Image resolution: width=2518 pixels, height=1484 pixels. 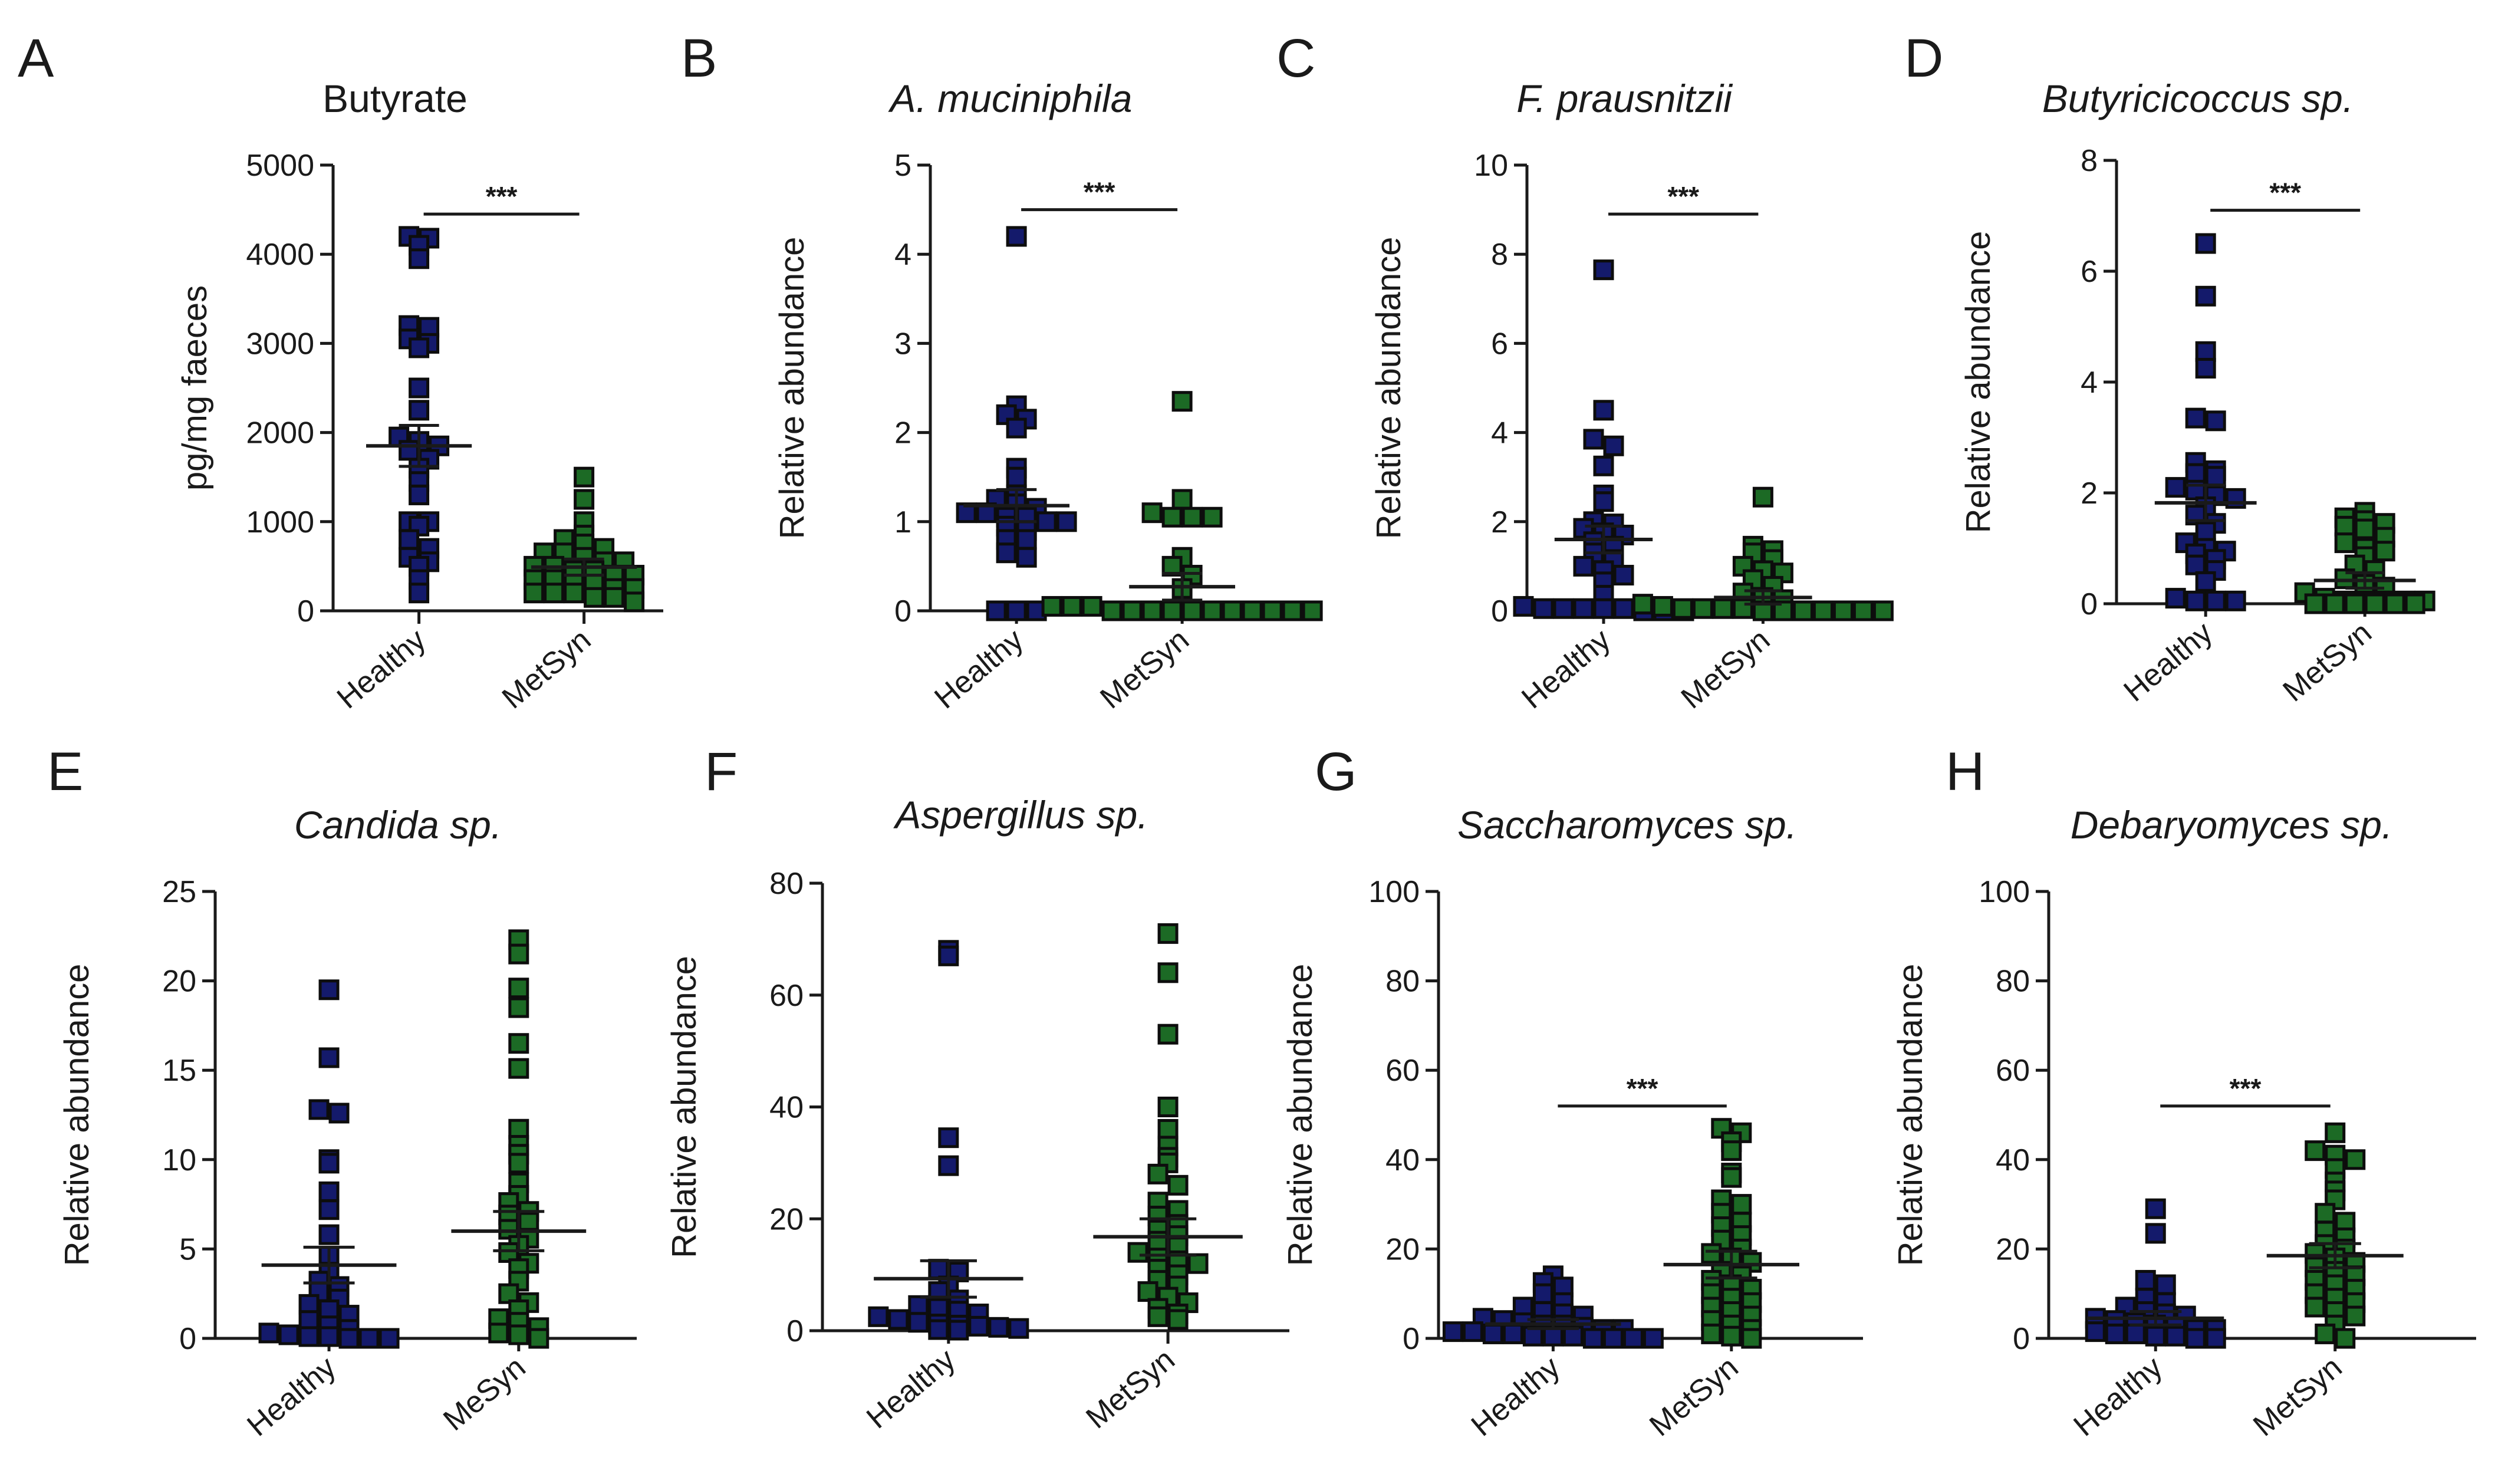 What do you see at coordinates (280, 522) in the screenshot?
I see `y-tick-label: 1000` at bounding box center [280, 522].